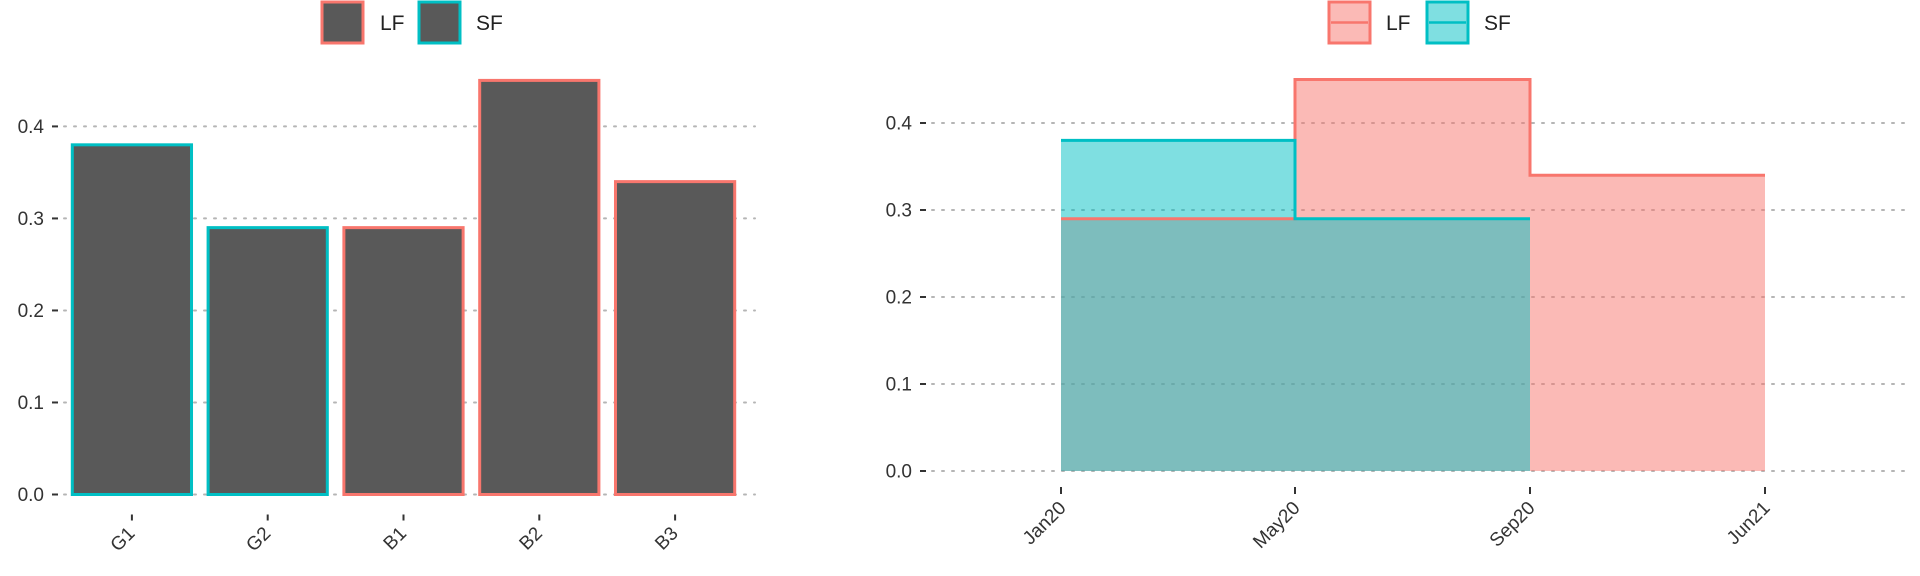 The image size is (1920, 576). Describe the element at coordinates (411, 22) in the screenshot. I see `bar-chart-legend: LF SF` at that location.